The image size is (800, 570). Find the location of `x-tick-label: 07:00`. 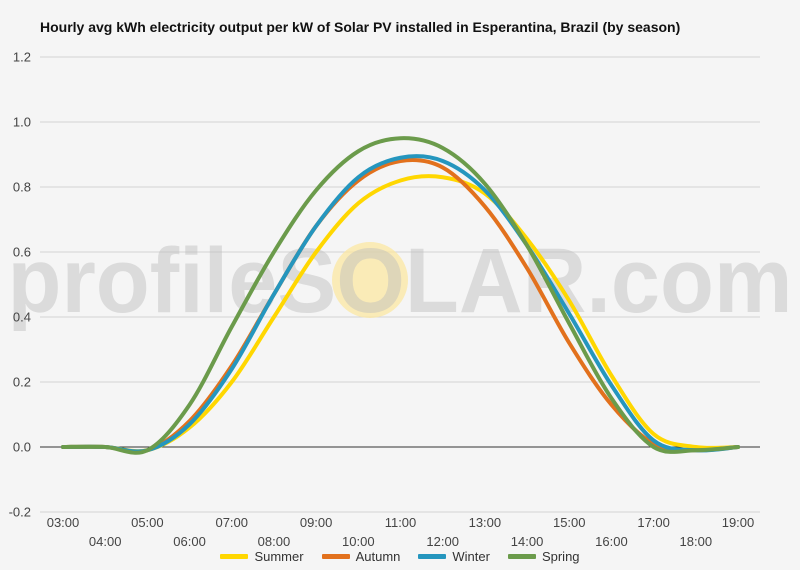

x-tick-label: 07:00 is located at coordinates (231, 522).